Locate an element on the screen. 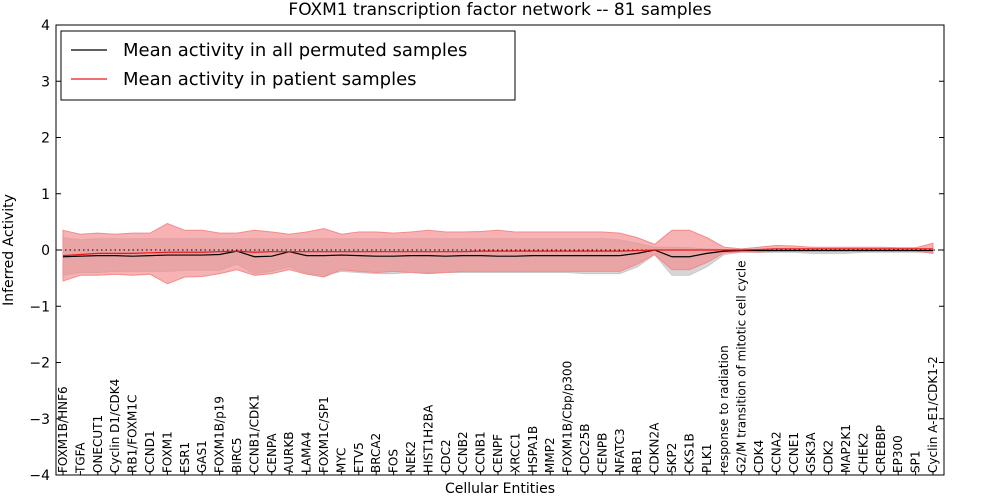  line-permuted-mean is located at coordinates (497, 253).